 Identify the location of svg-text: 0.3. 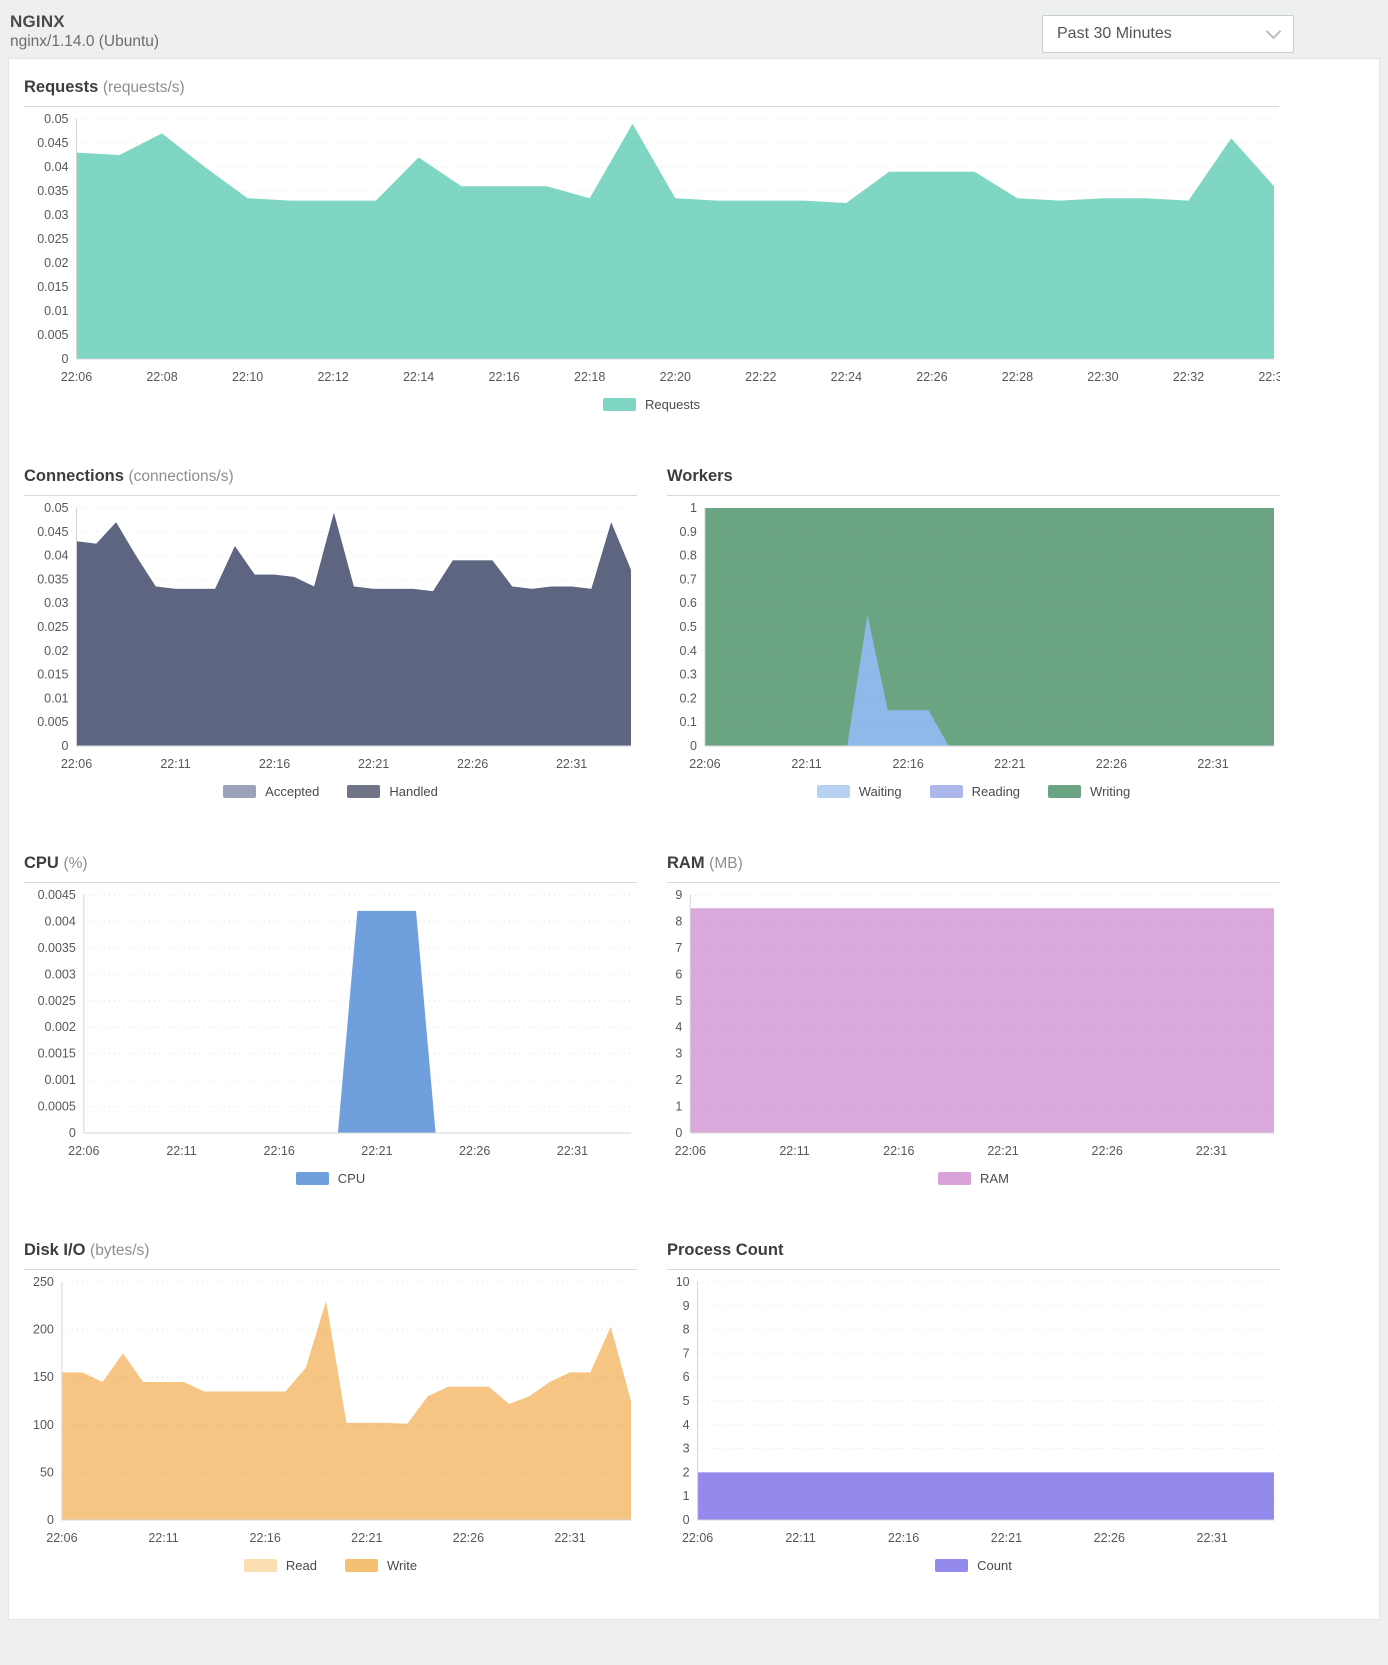
(688, 675).